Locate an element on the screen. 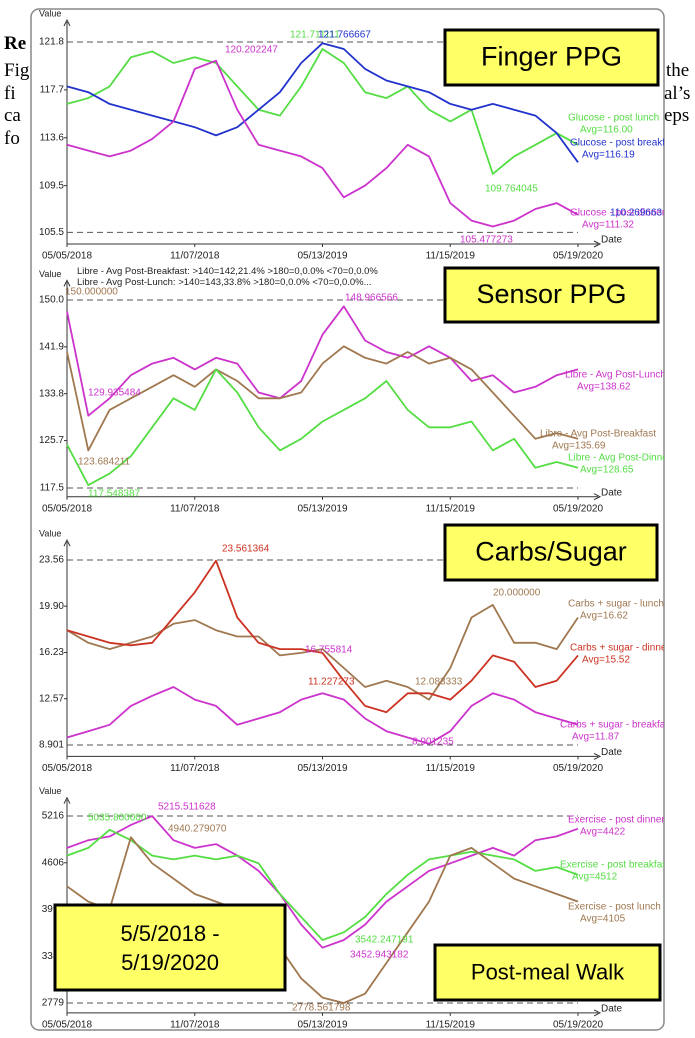 Image resolution: width=695 pixels, height=1038 pixels. legend-name: Libre - Avg Post-Lunch is located at coordinates (615, 375).